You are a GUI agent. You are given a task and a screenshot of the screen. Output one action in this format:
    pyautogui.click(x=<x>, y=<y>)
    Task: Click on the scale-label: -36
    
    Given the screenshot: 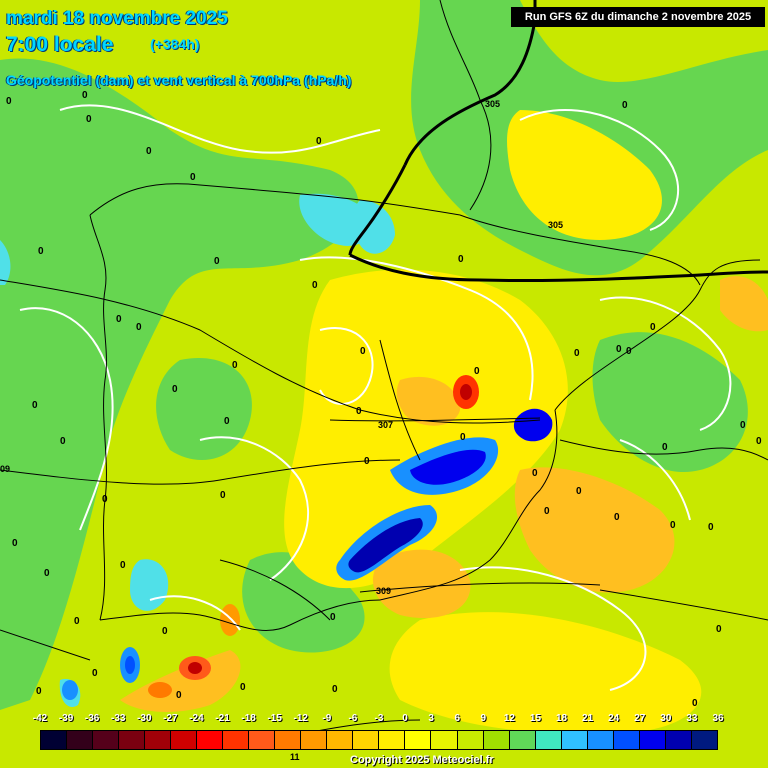 What is the action you would take?
    pyautogui.click(x=92, y=718)
    